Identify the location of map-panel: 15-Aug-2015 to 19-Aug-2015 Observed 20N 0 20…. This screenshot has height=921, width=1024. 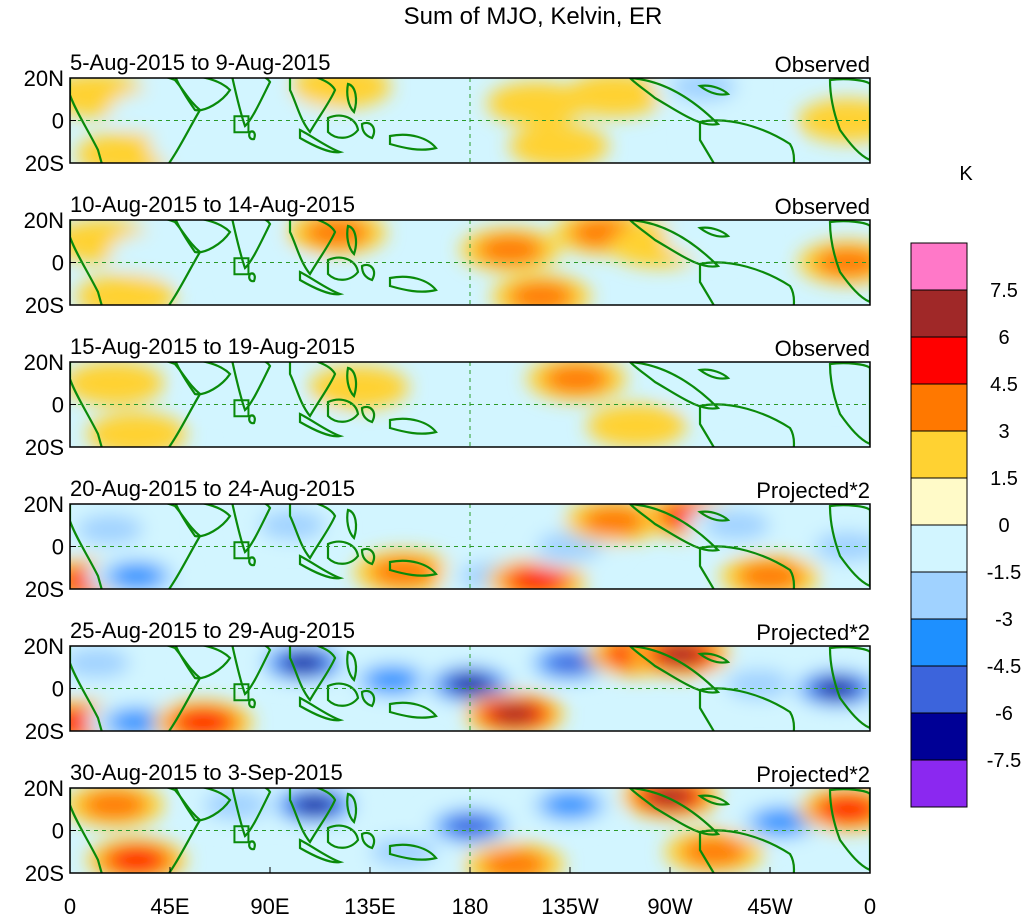
(447, 397).